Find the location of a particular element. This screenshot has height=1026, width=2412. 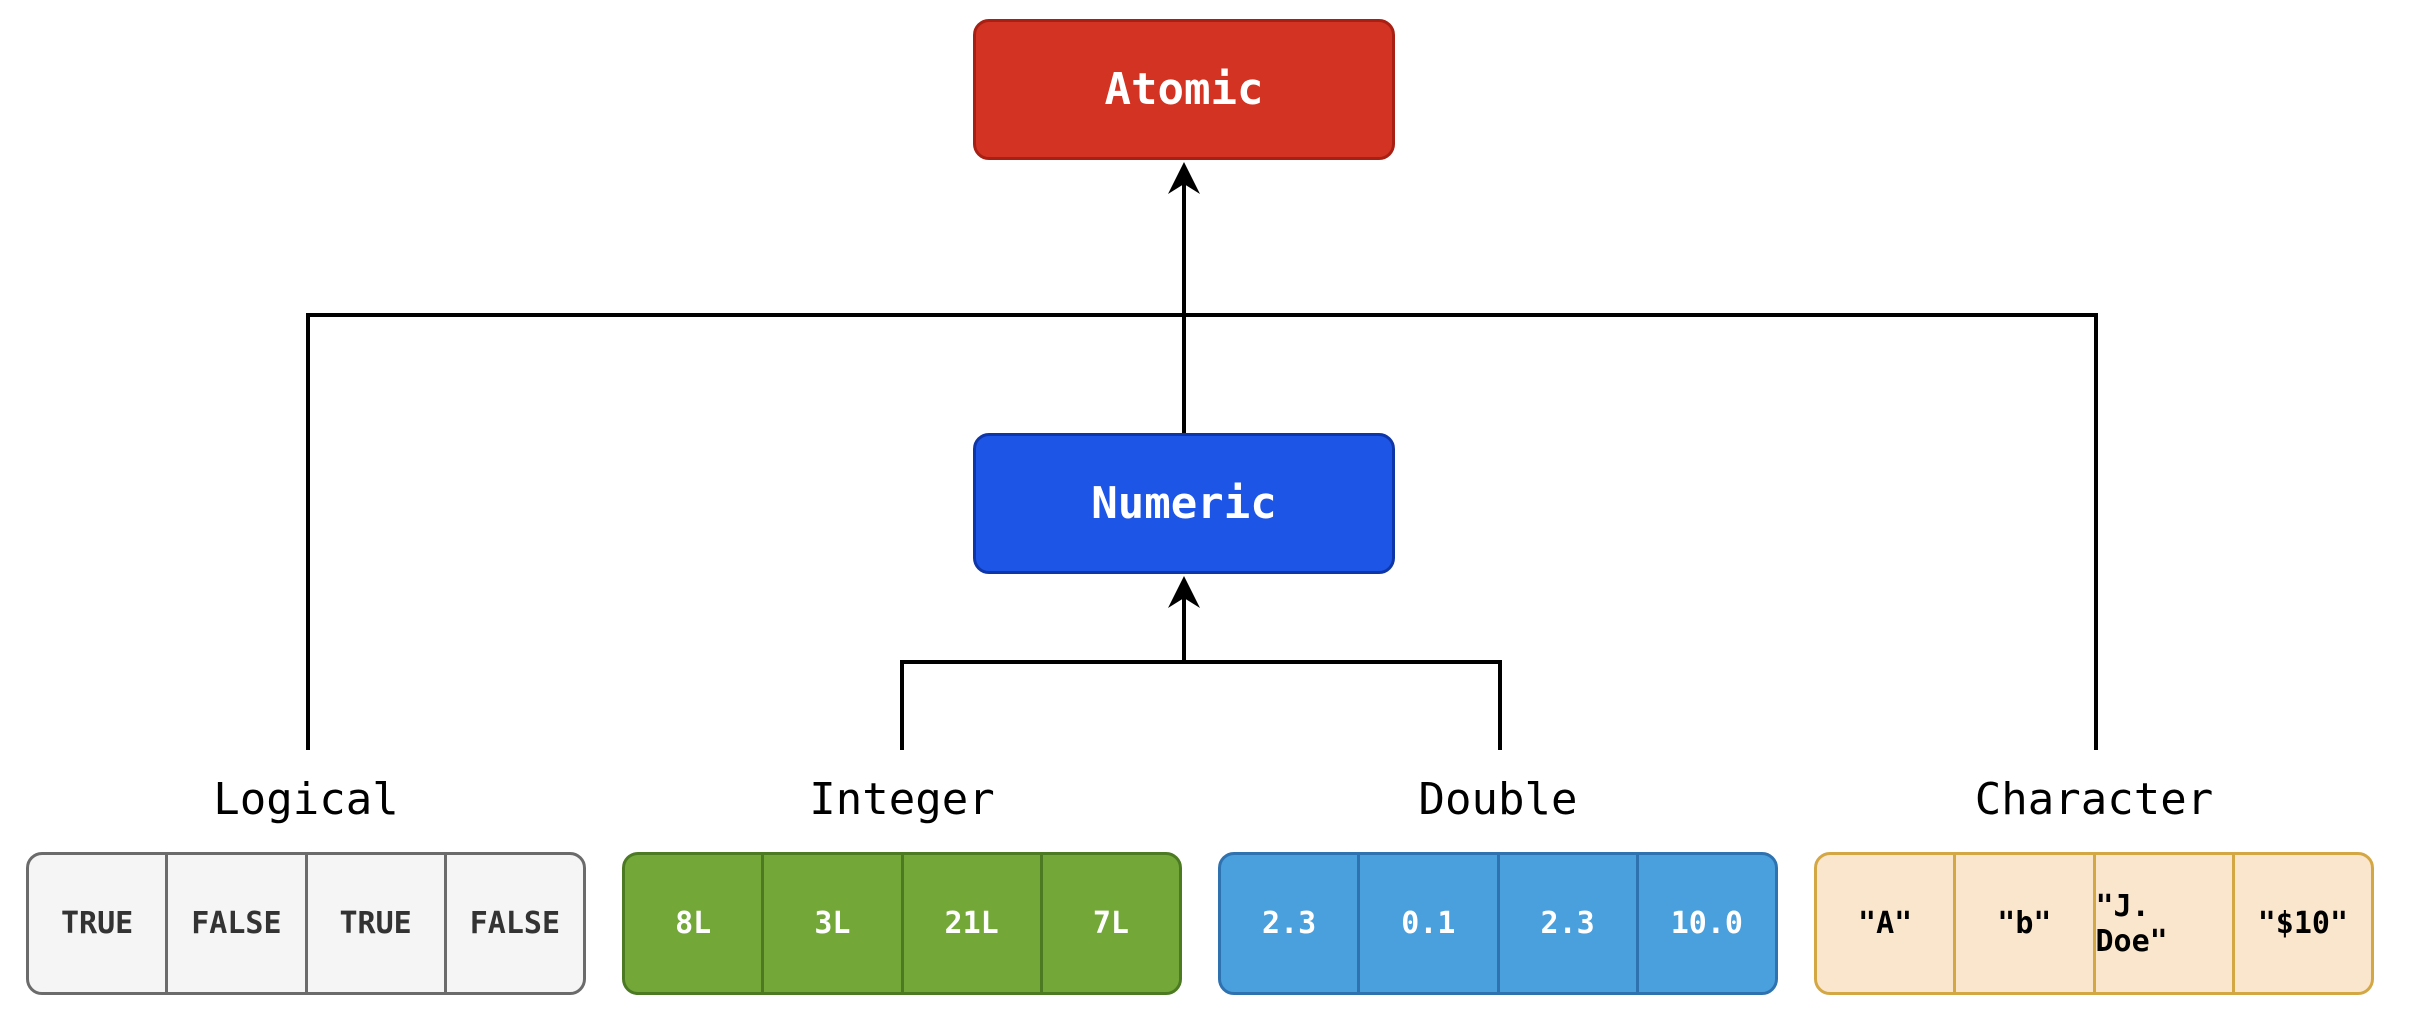

double-label: Double is located at coordinates (1498, 799).